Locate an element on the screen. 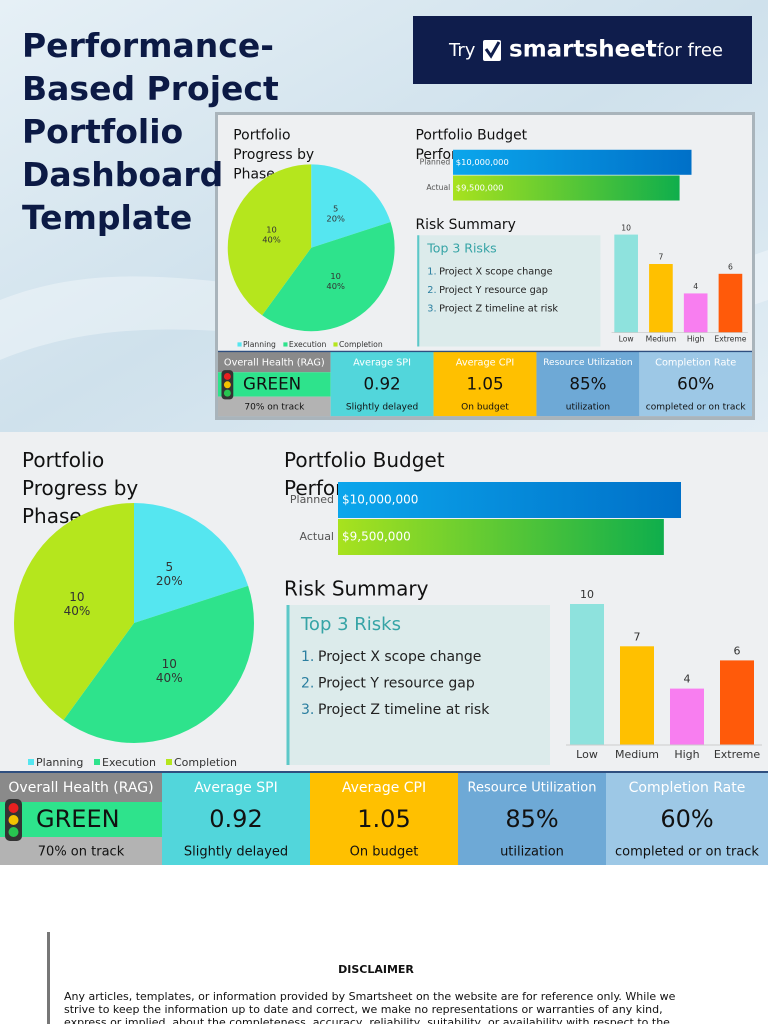 Image resolution: width=768 pixels, height=1024 pixels. risk-value-label: 4 is located at coordinates (695, 286).